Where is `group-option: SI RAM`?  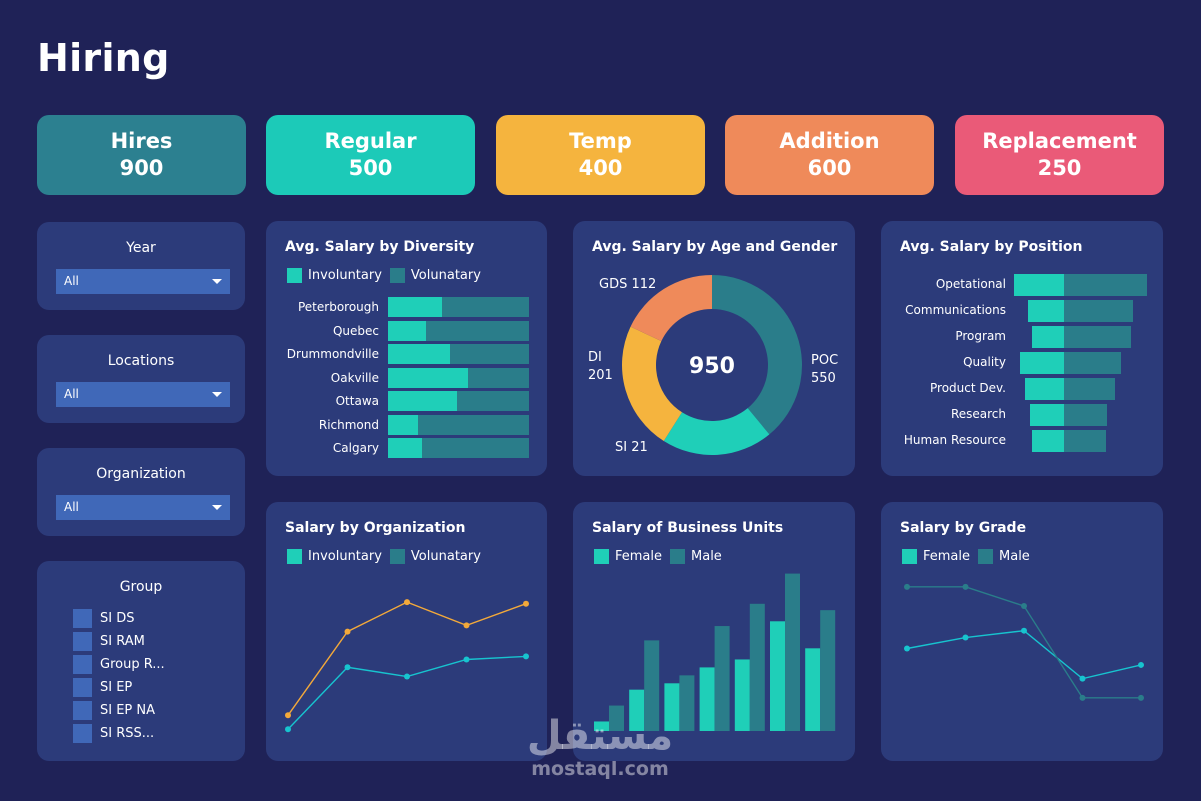
group-option: SI RAM is located at coordinates (119, 641).